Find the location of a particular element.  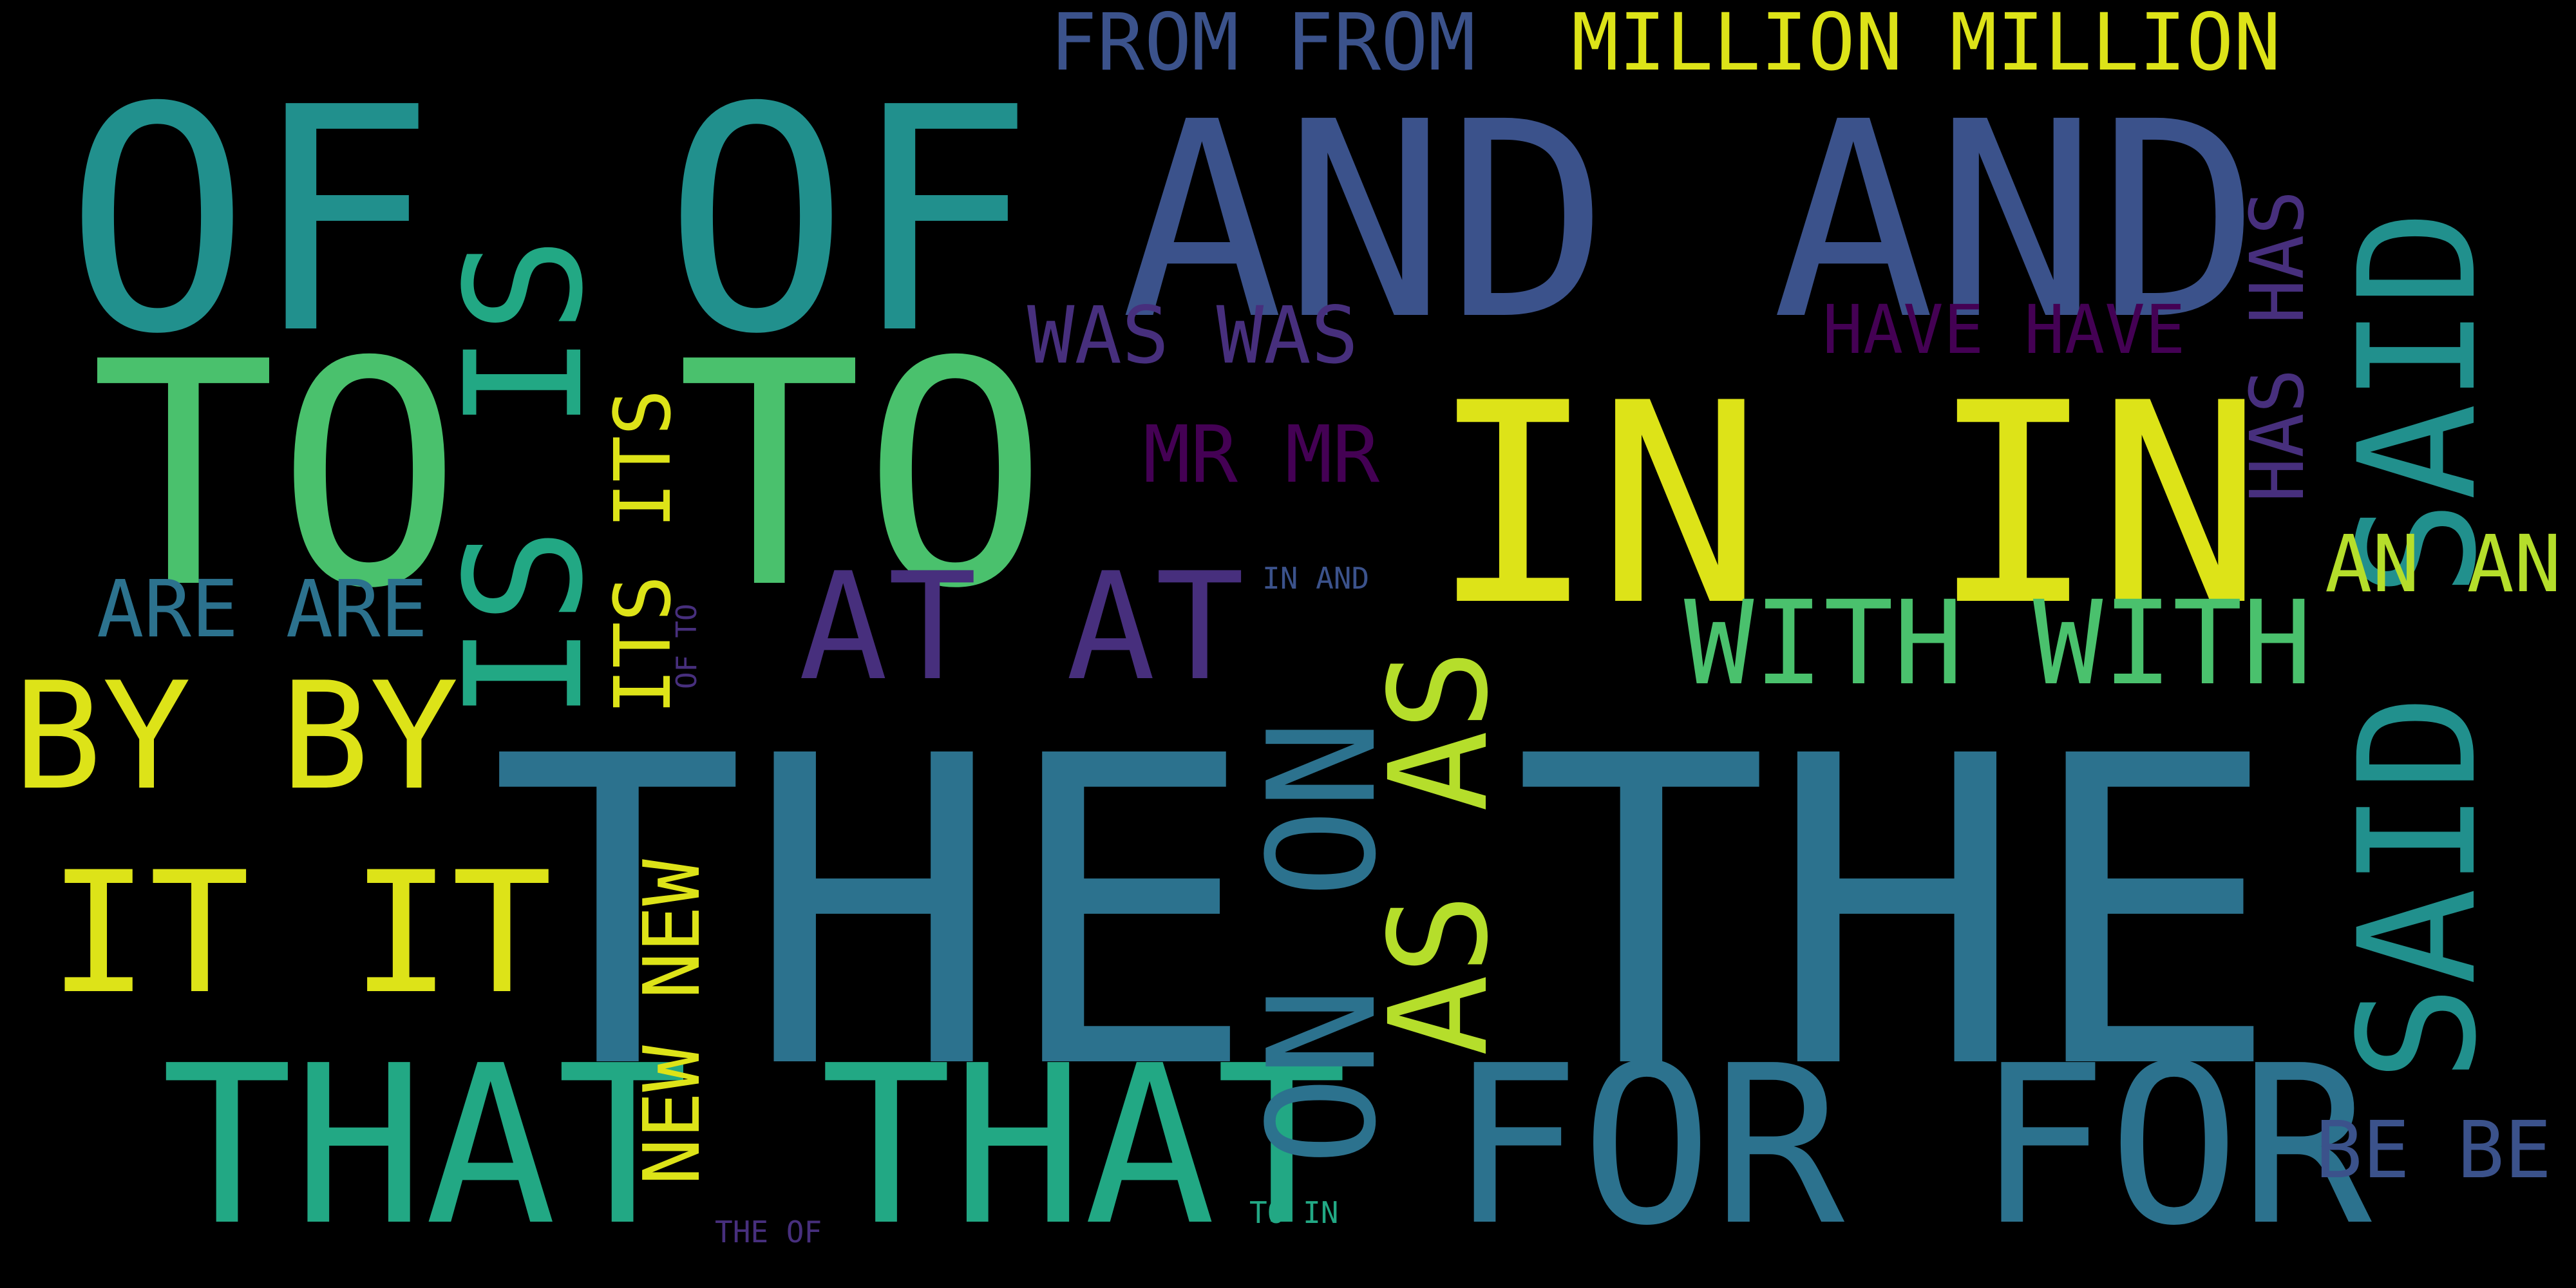

word-mr-mr: MR MR is located at coordinates (1261, 454).